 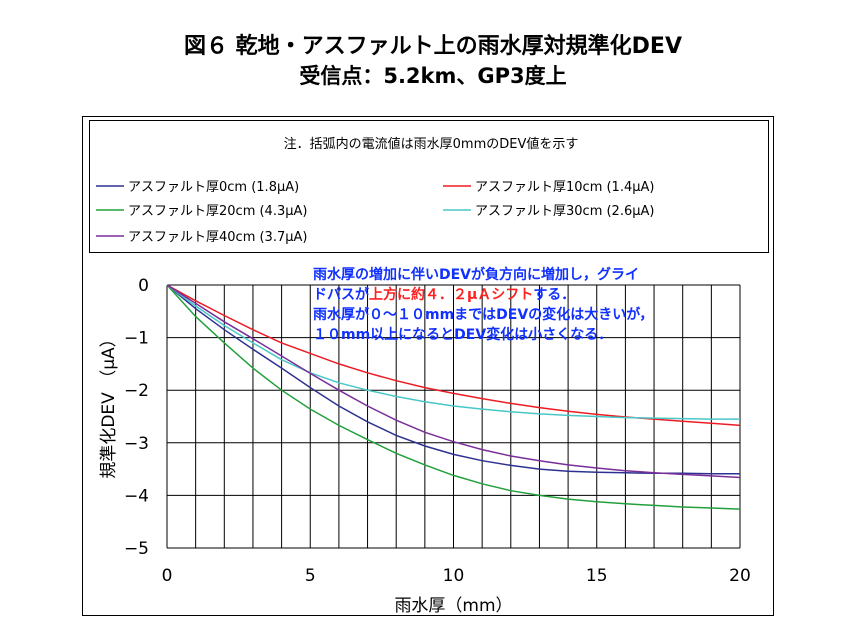 What do you see at coordinates (136, 549) in the screenshot?
I see `y-tick-label: −5` at bounding box center [136, 549].